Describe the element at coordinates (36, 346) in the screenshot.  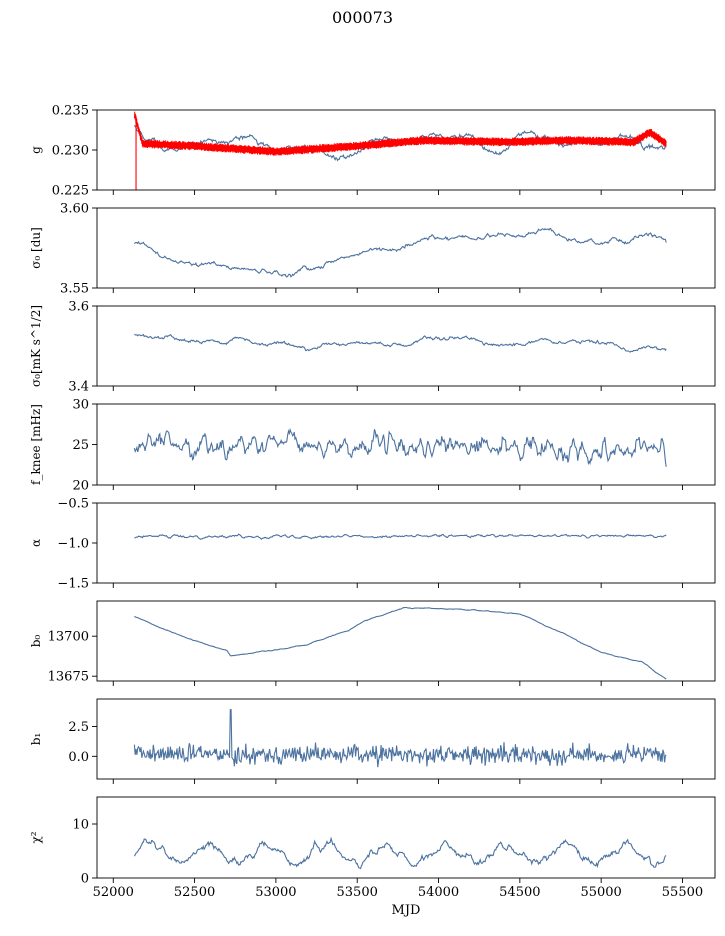
I see `y-axis-label: σ₀[mK s^1/2]` at that location.